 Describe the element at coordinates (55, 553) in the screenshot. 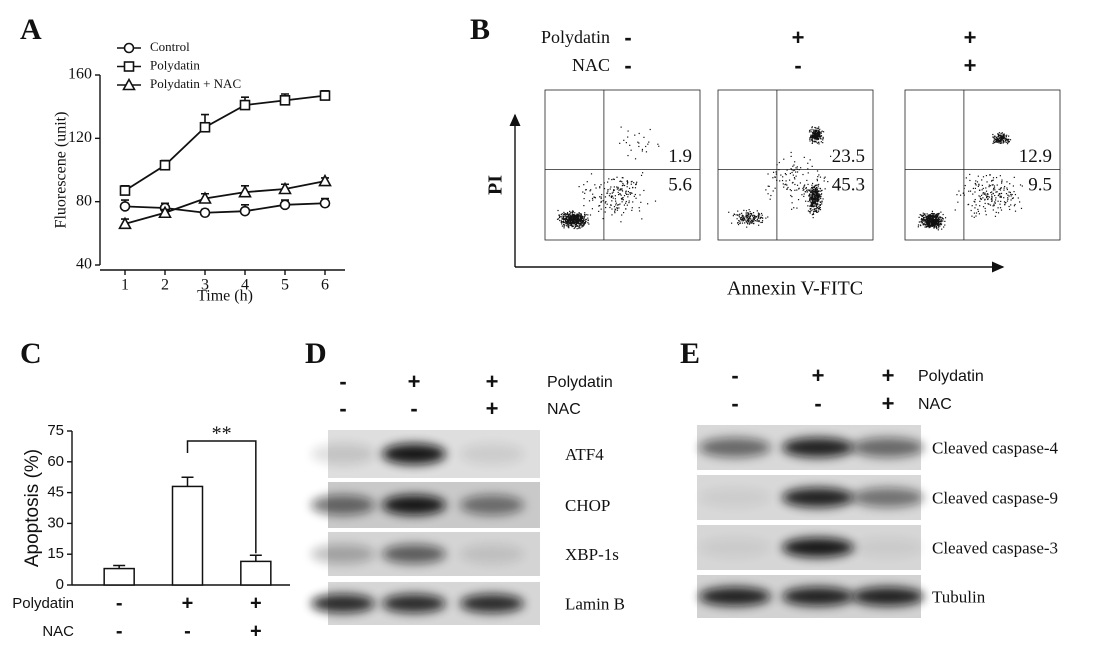

I see `y-tick-label: 15` at that location.